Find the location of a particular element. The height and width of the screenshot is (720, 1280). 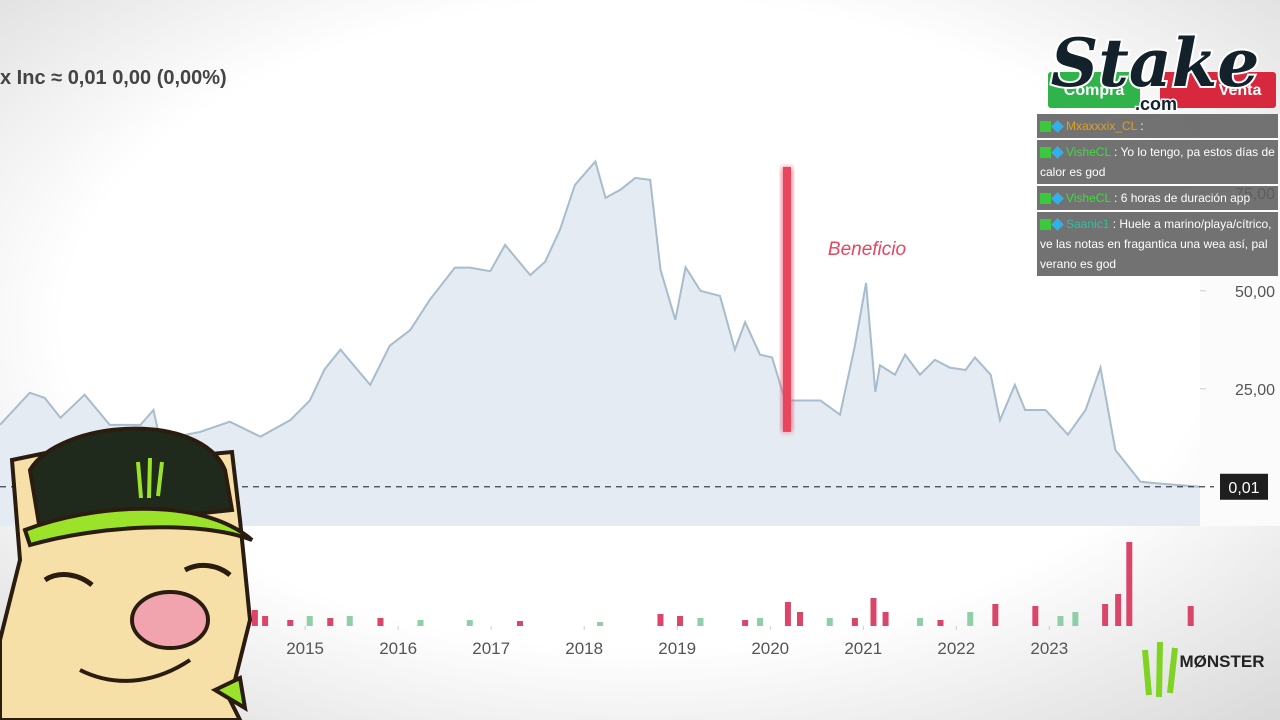

x-tick-label: 2018 is located at coordinates (584, 648).